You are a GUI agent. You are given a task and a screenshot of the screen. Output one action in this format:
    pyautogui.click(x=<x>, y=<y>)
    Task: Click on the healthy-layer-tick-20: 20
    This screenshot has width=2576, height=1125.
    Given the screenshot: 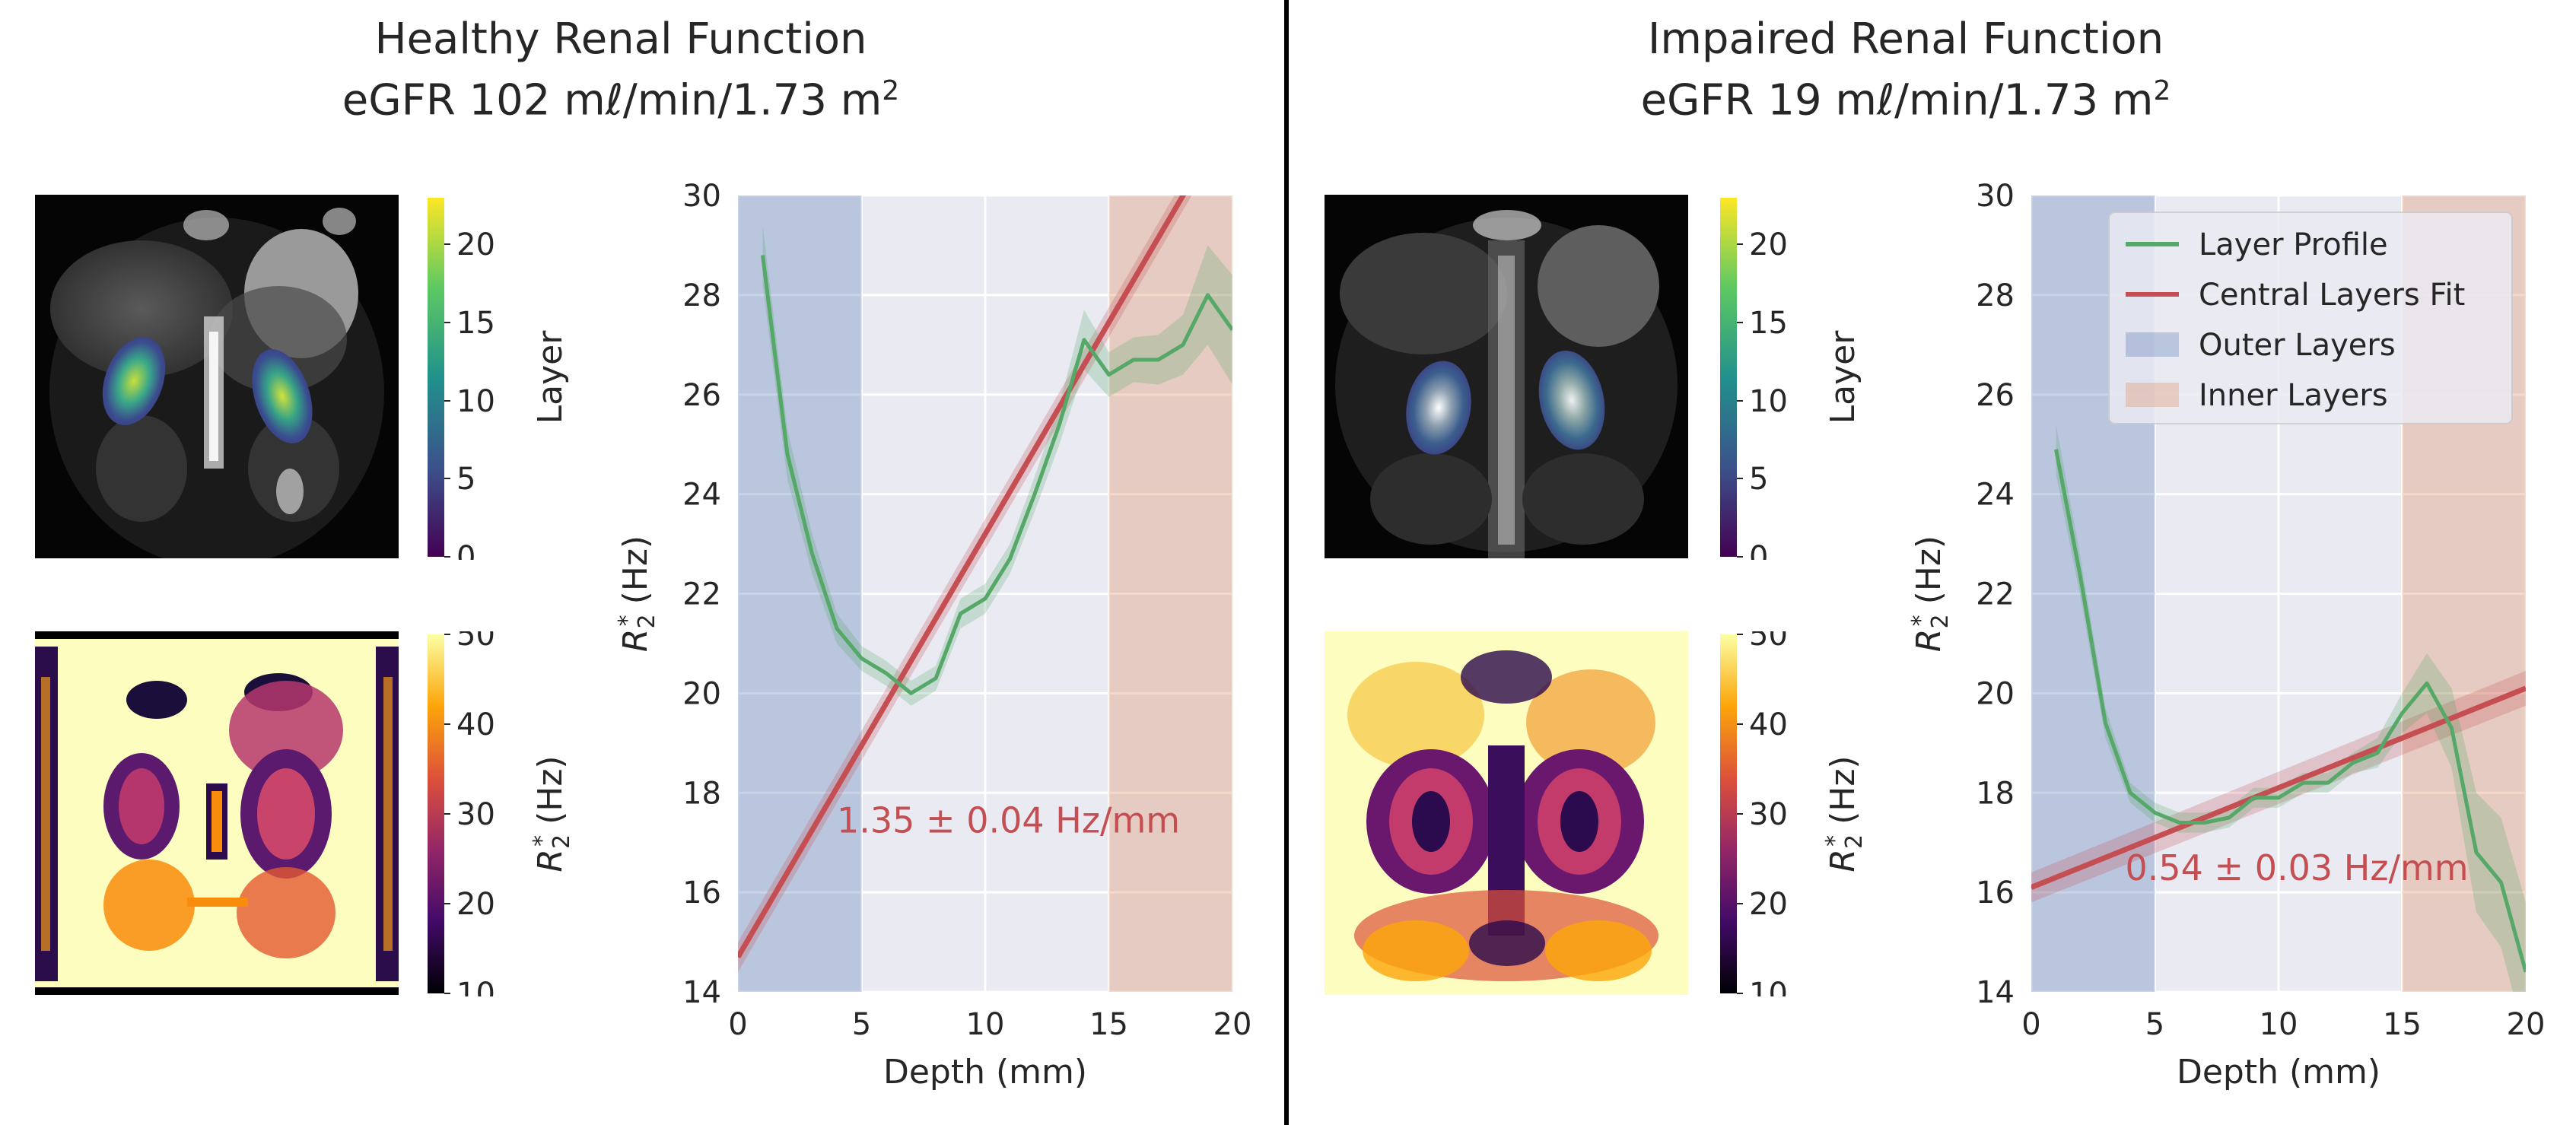 What is the action you would take?
    pyautogui.click(x=475, y=244)
    